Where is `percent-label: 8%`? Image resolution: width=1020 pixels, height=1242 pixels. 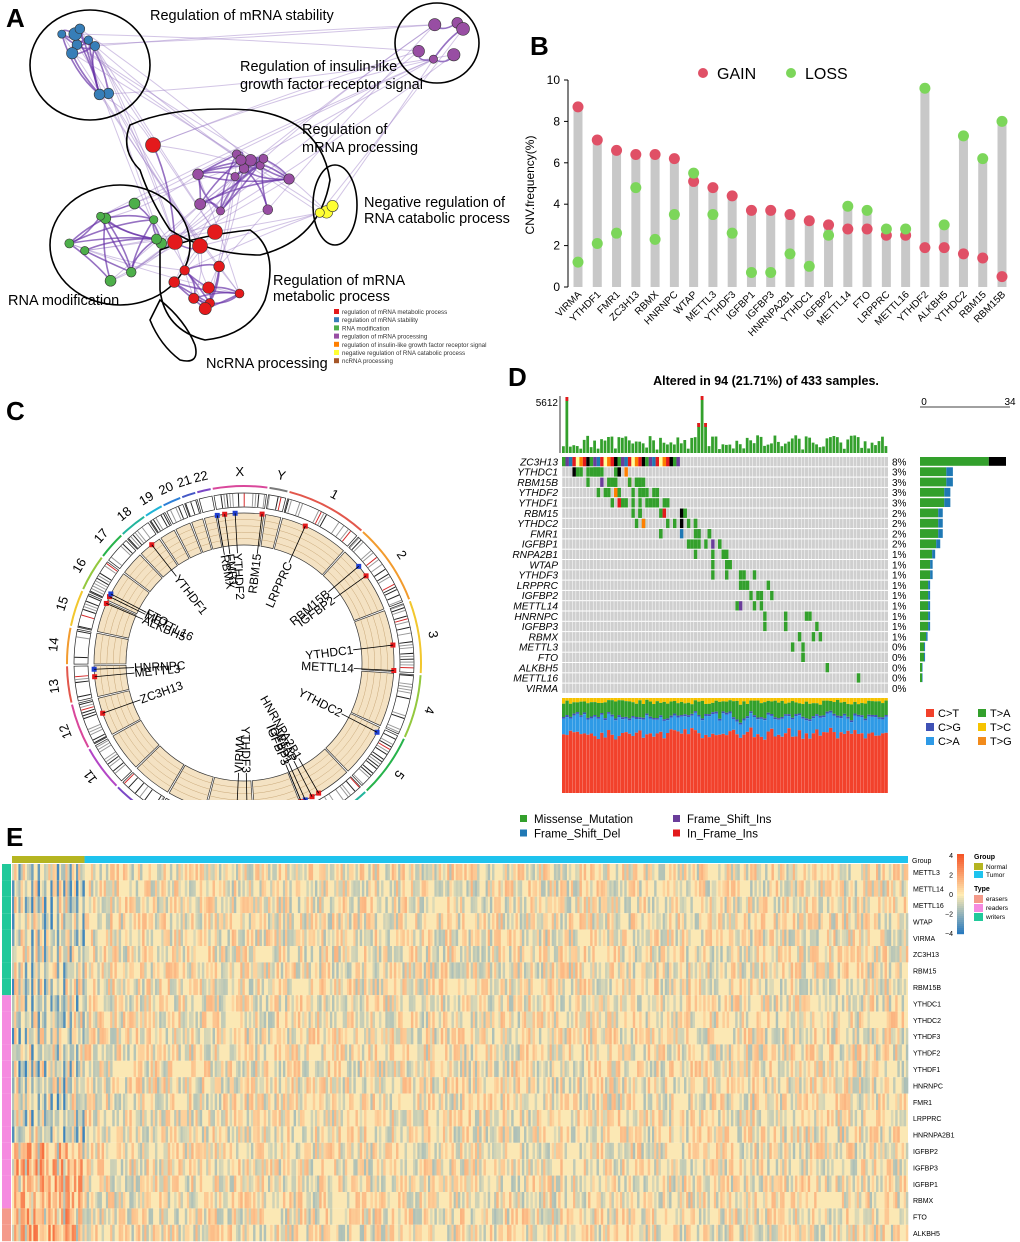
percent-label: 8% is located at coordinates (899, 462).